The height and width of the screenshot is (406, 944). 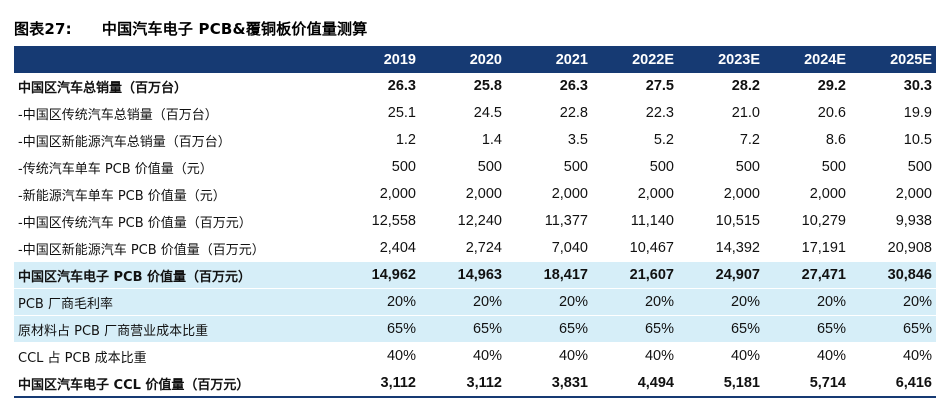 What do you see at coordinates (174, 194) in the screenshot?
I see `row-label: -新能源汽车单车 PCB 价值量（元）` at bounding box center [174, 194].